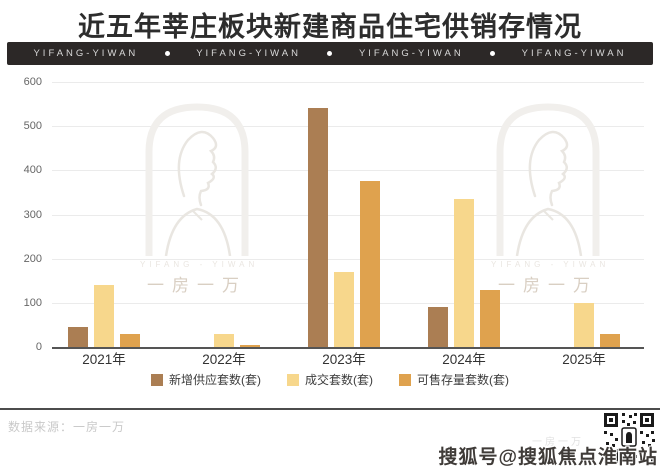 This screenshot has height=471, width=660. I want to click on y-axis-tick-label: 300, so click(32, 214).